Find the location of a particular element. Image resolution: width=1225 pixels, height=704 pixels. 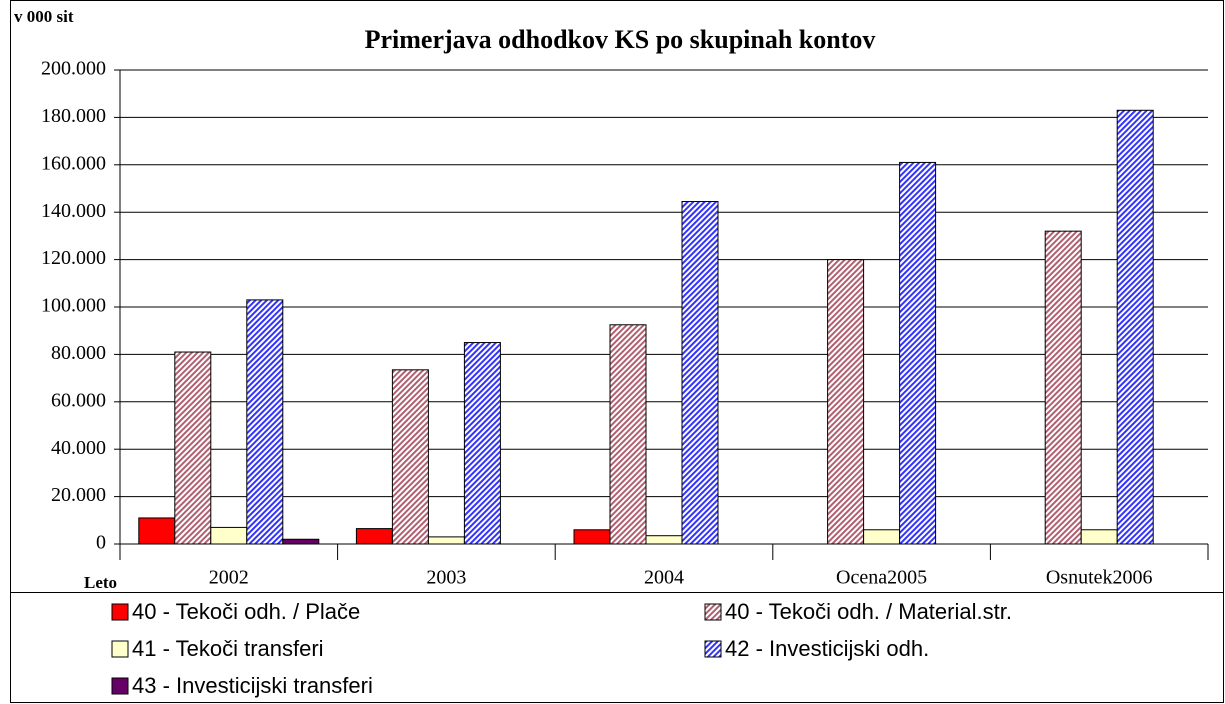

x-tick-label: Osnutek2006 is located at coordinates (1099, 578).